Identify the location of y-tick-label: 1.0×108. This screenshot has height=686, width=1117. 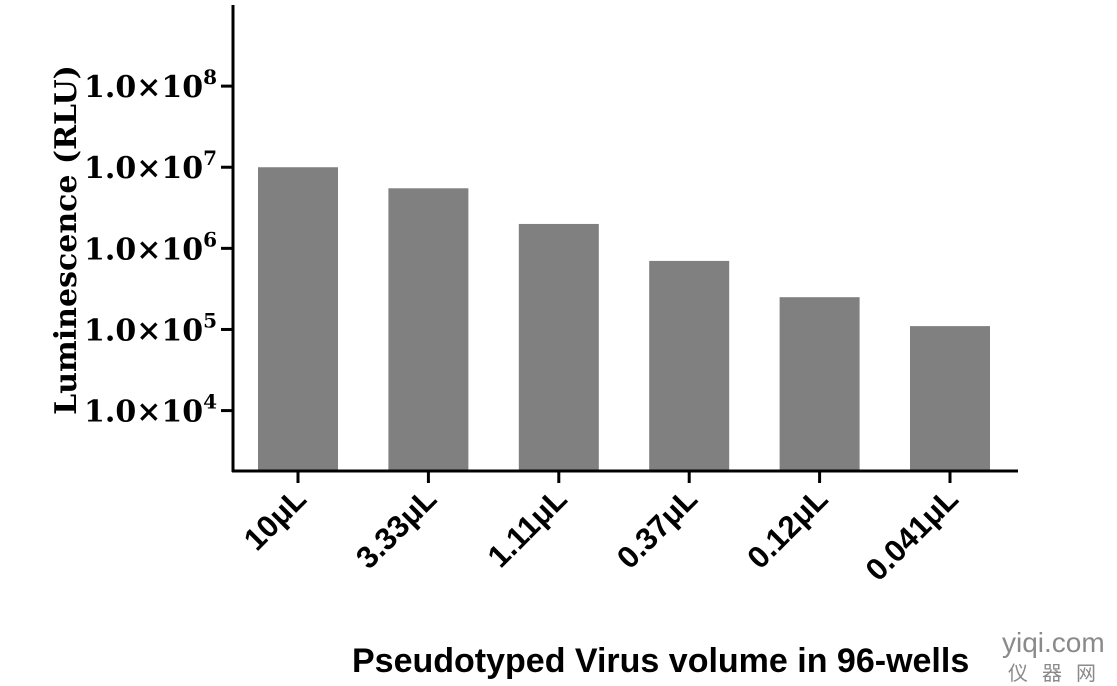
(150, 85).